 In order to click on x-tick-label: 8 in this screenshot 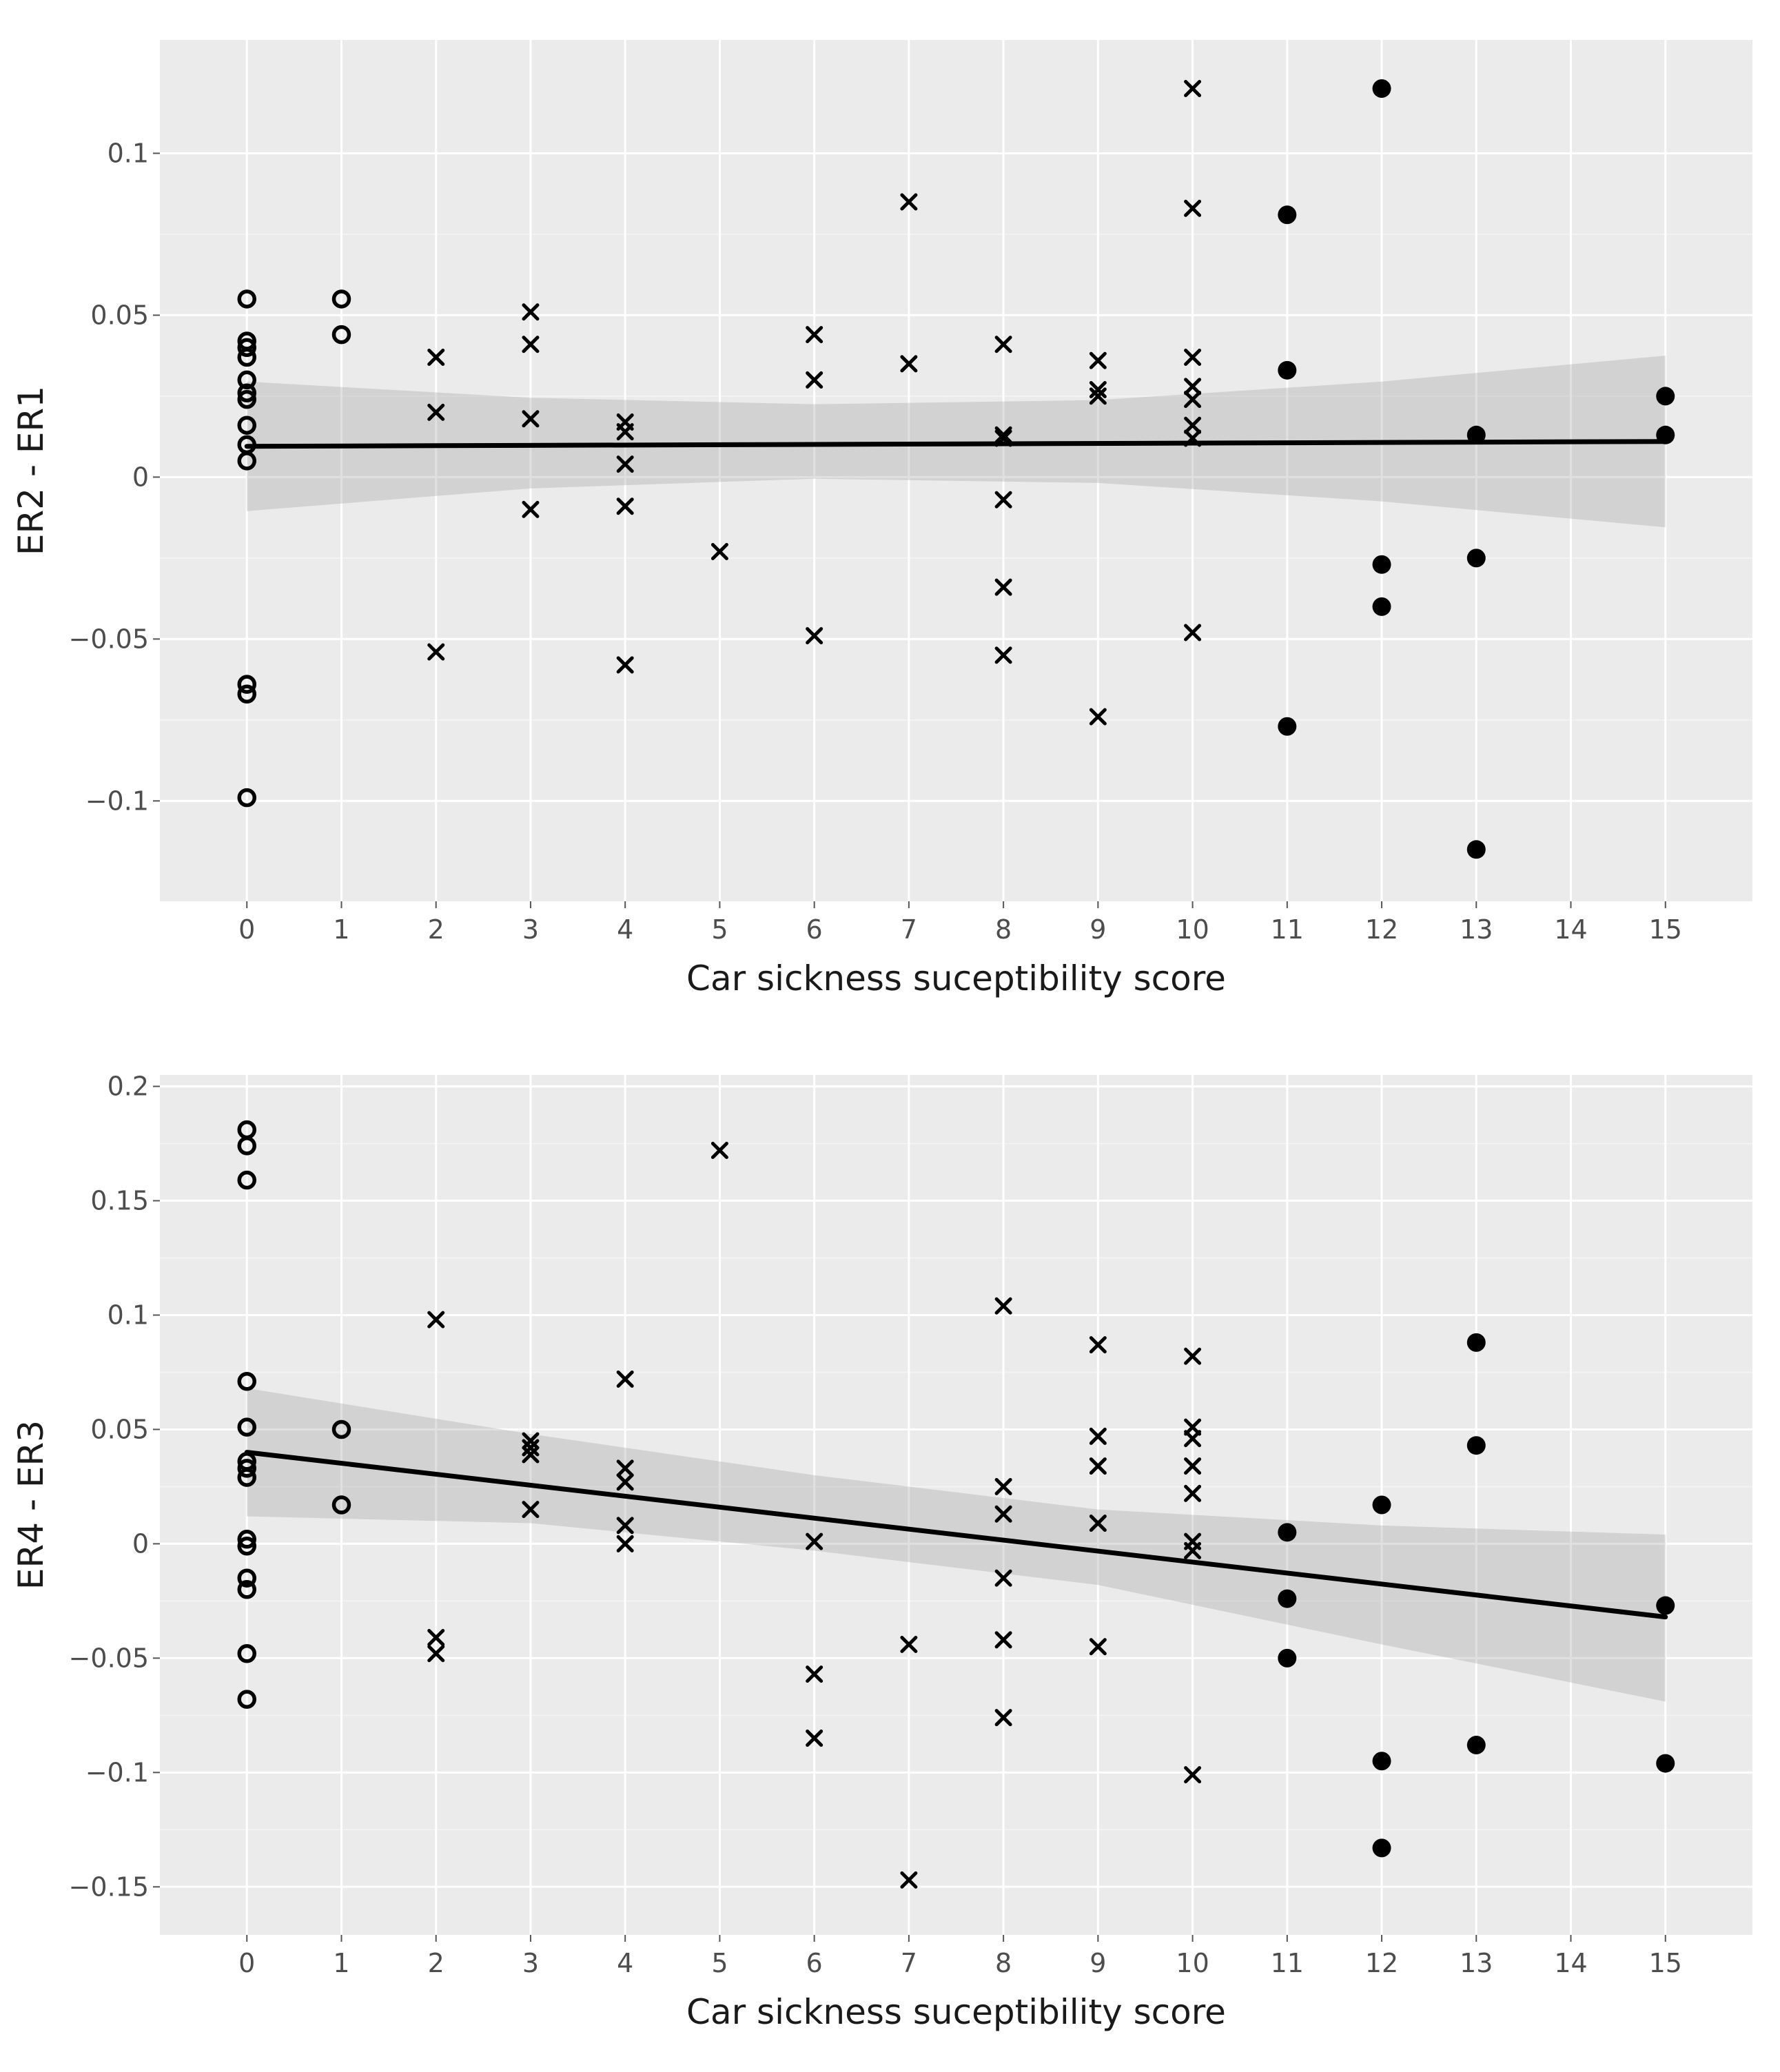, I will do `click(1003, 1963)`.